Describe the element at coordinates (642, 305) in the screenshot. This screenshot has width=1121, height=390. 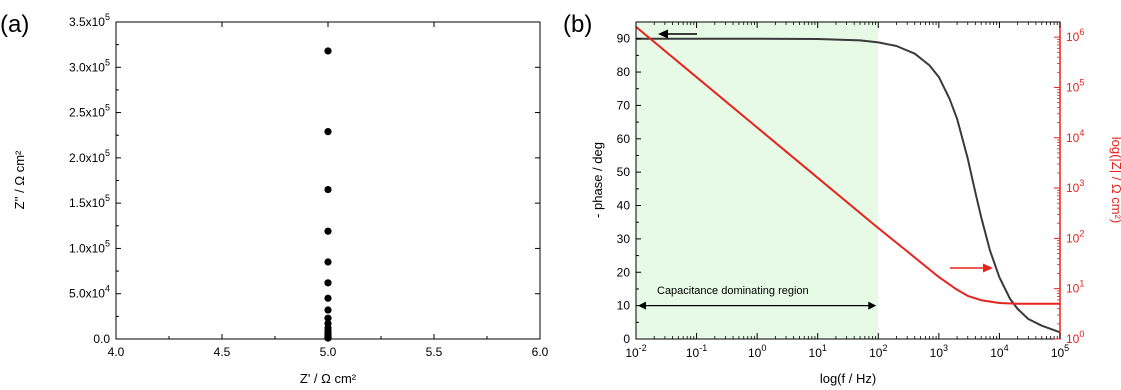
I see `chart-b-region-arrowhead-left` at that location.